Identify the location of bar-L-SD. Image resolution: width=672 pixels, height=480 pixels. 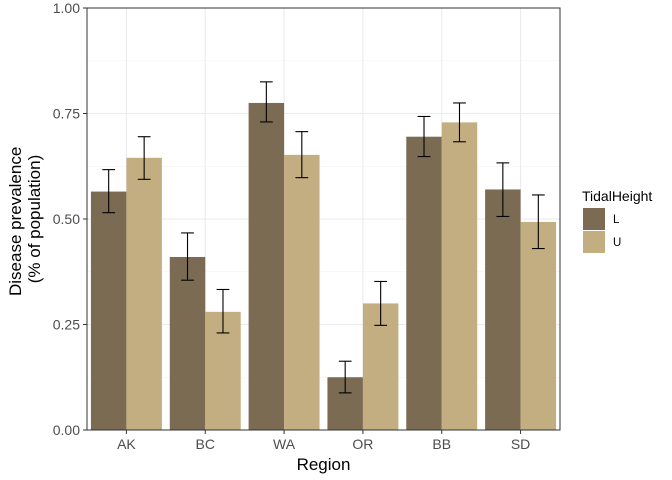
(503, 309).